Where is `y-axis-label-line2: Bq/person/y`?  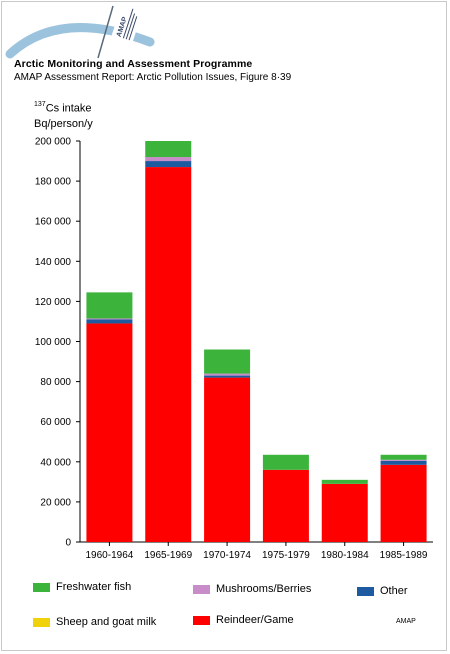 y-axis-label-line2: Bq/person/y is located at coordinates (63, 123).